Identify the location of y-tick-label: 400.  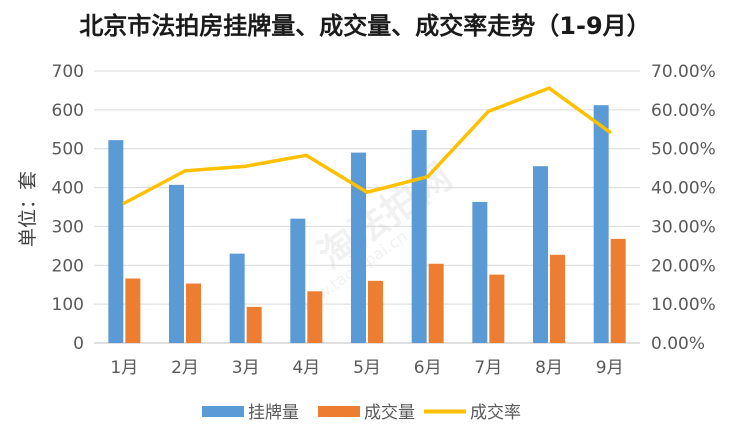
(68, 189).